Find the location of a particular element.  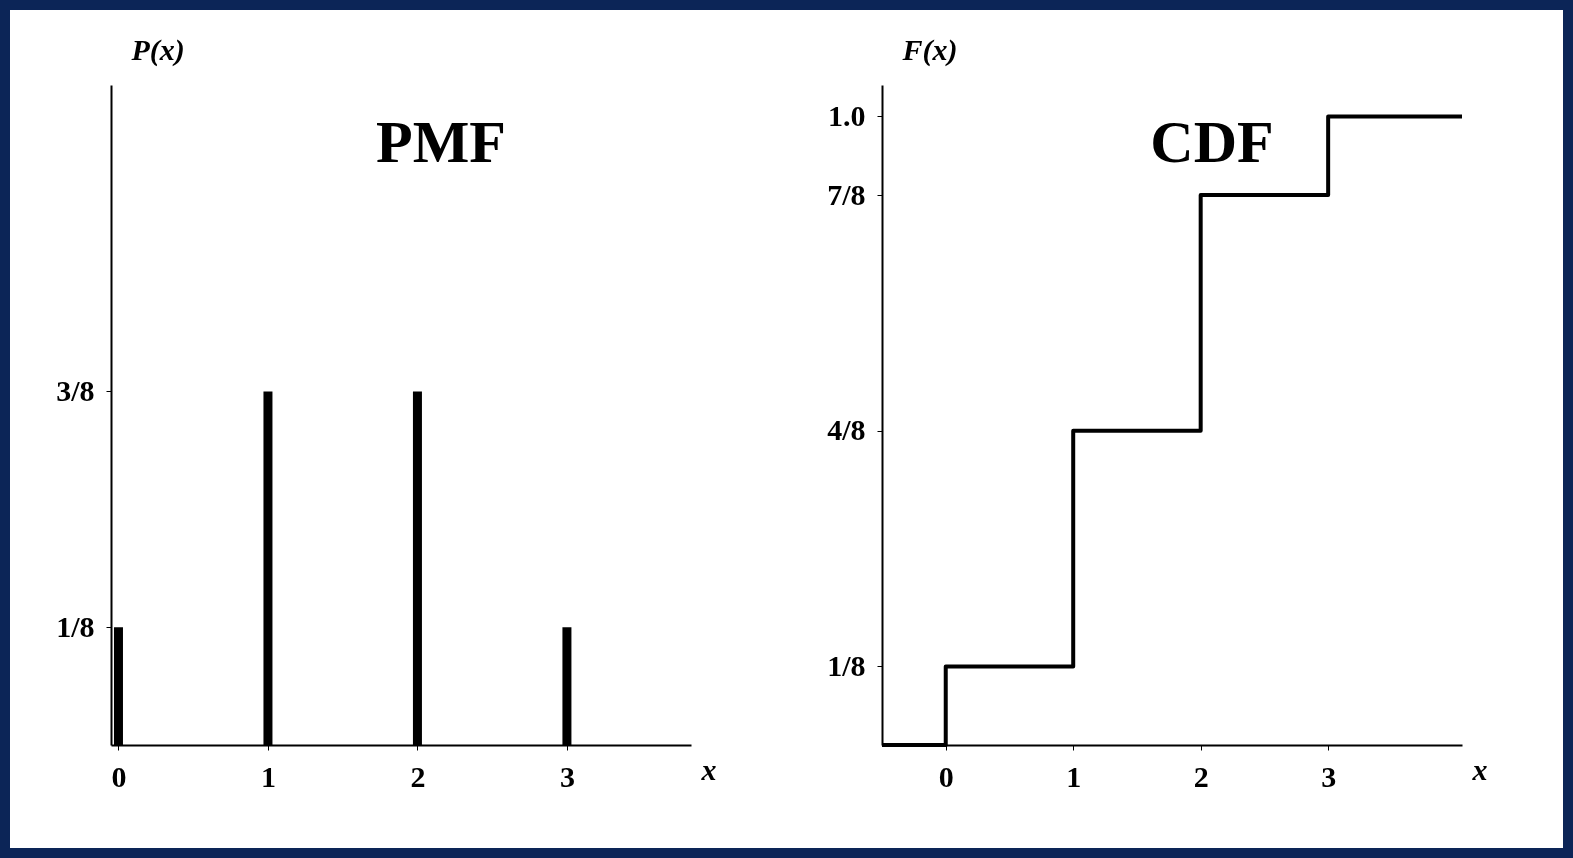

y-tick-label: 7/8 is located at coordinates (846, 194).